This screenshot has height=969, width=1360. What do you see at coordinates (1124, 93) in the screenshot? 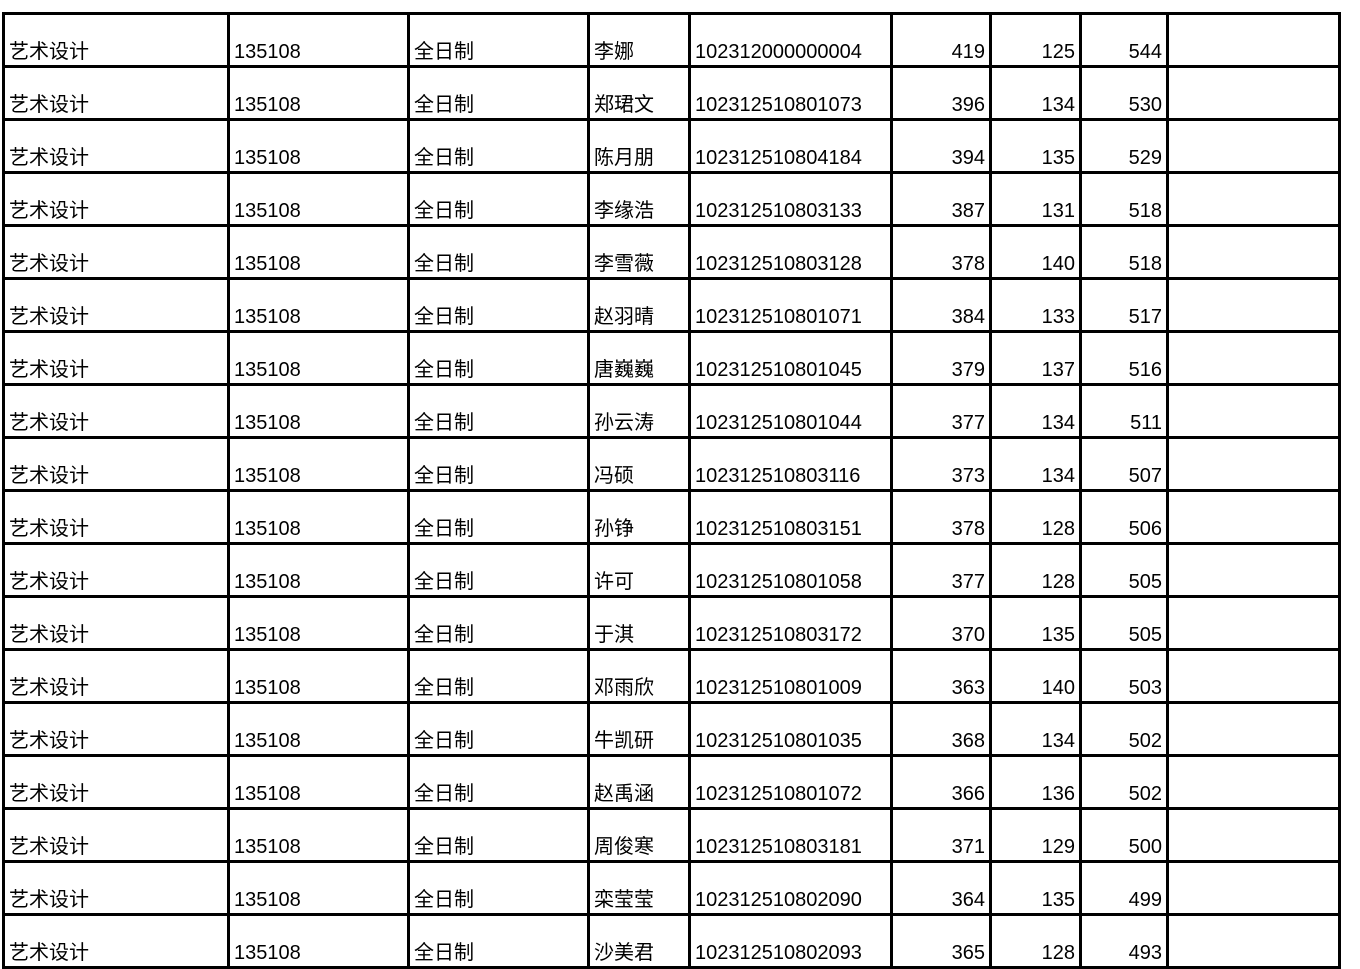
I see `cell-score-total: 530` at bounding box center [1124, 93].